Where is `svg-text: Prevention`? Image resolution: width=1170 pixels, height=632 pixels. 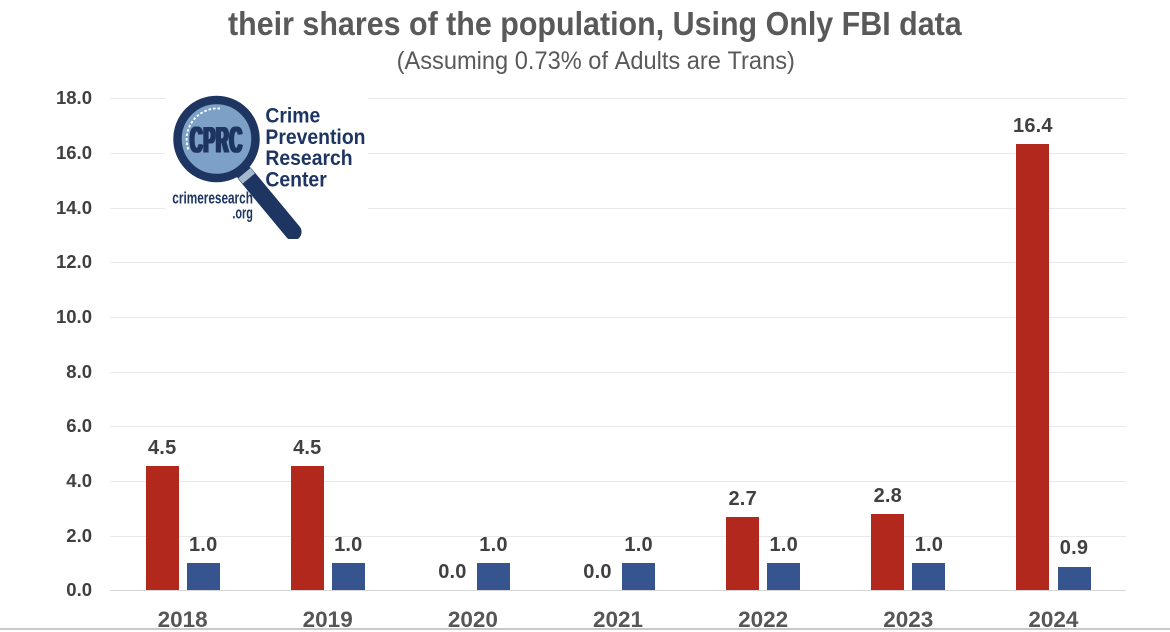
svg-text: Prevention is located at coordinates (315, 137).